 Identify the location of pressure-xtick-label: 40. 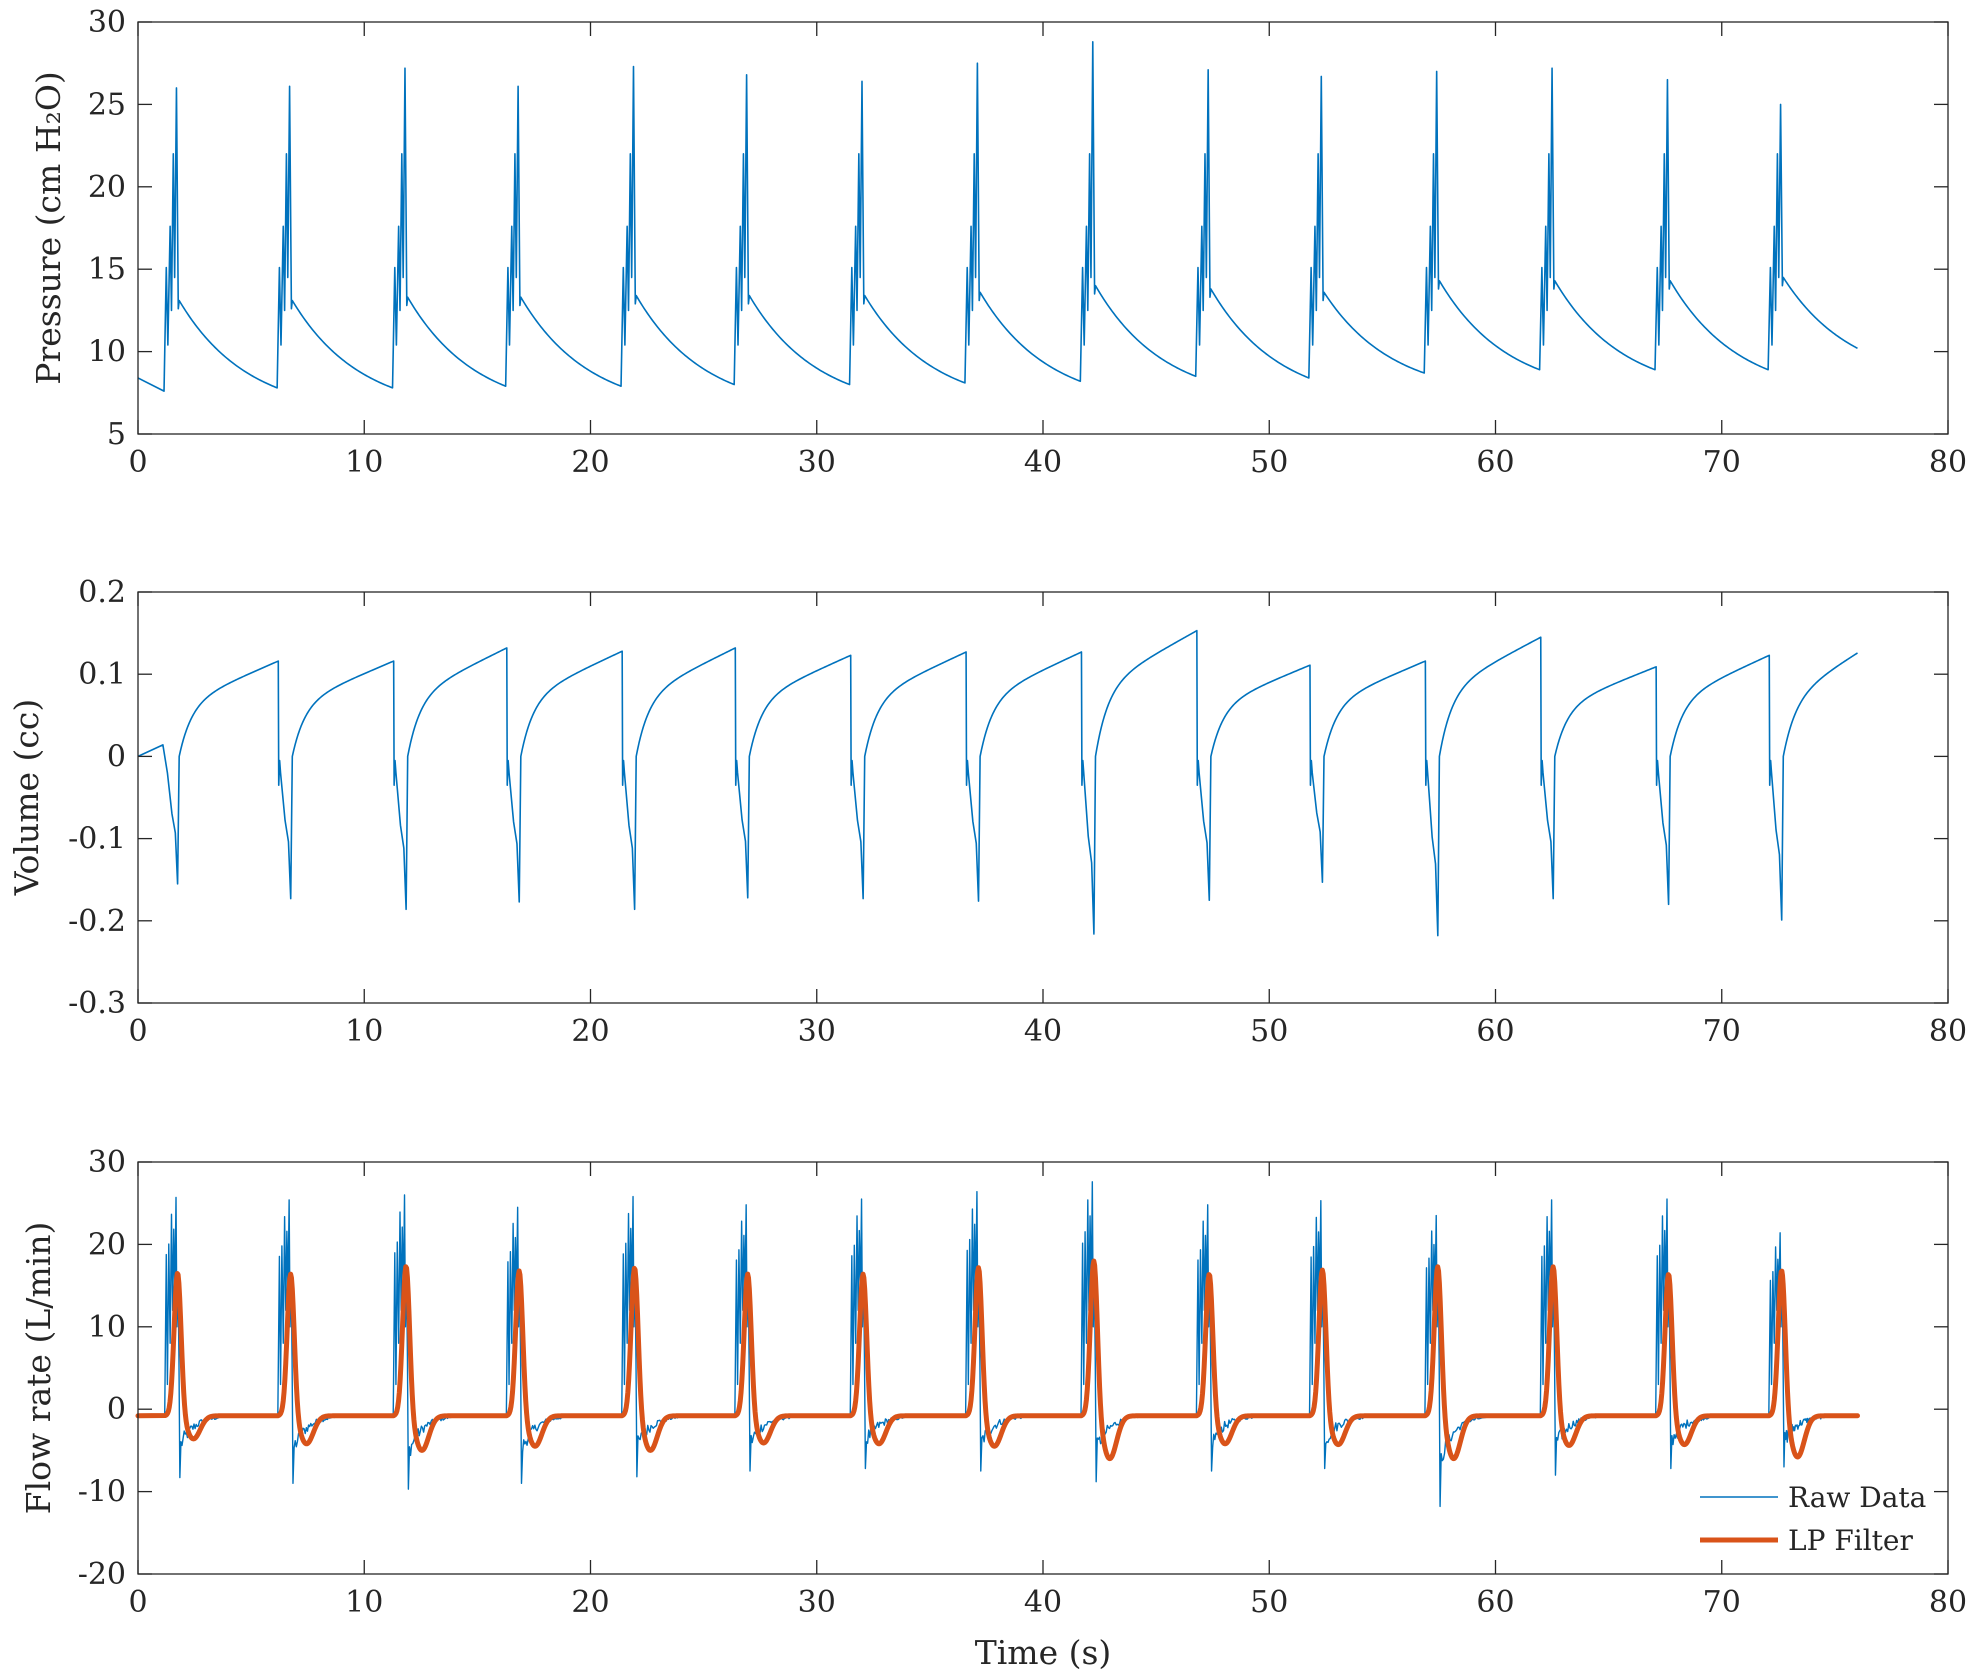
(1043, 462).